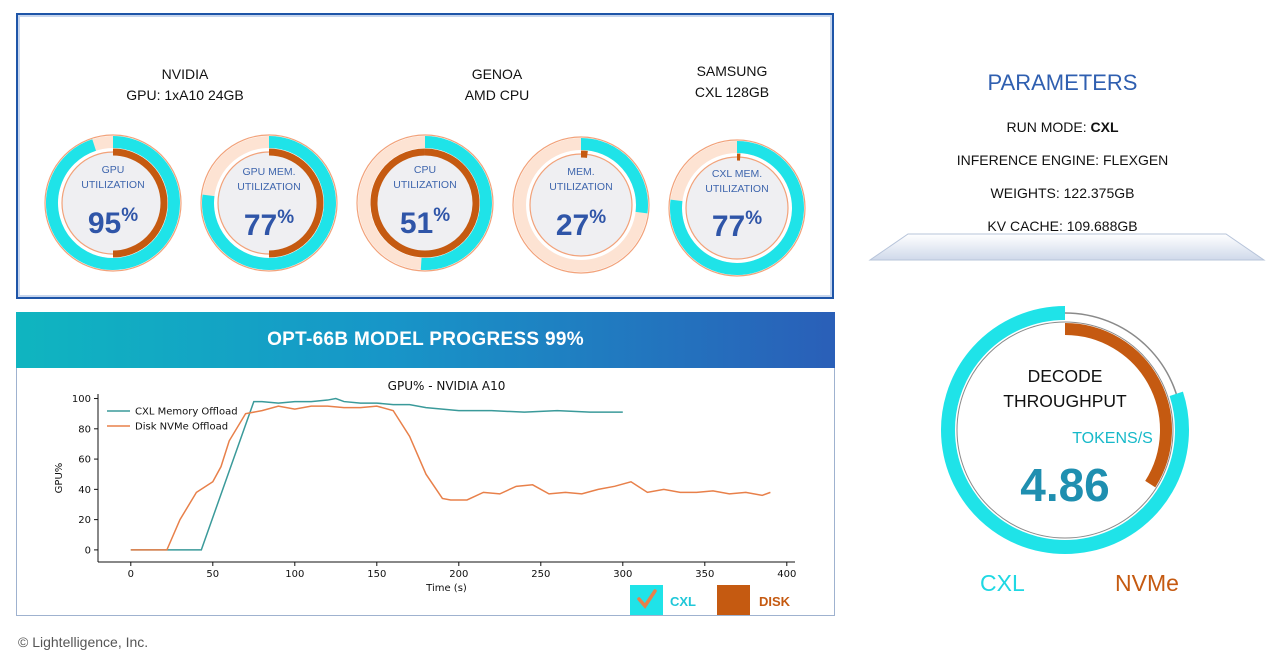 This screenshot has height=663, width=1282. I want to click on x-tick-label: 350, so click(704, 574).